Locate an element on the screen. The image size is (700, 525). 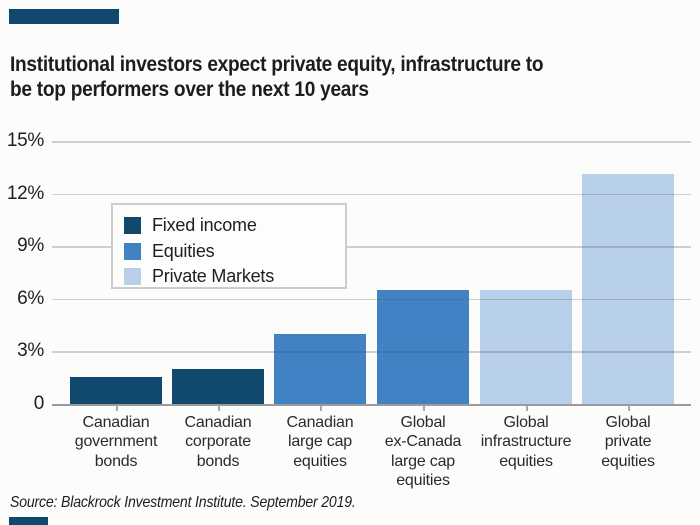
fixed-income-swatch-icon is located at coordinates (132, 226).